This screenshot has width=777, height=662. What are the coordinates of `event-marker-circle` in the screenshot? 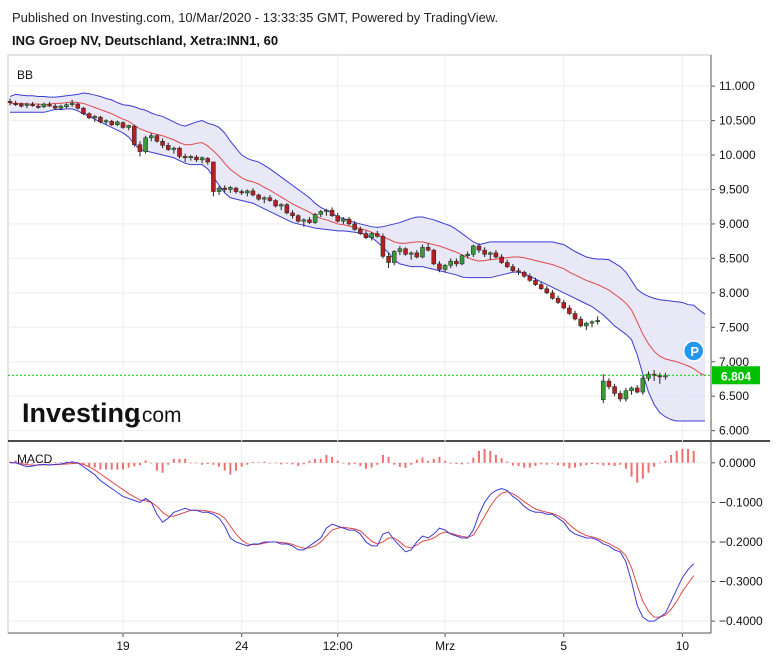 It's located at (693, 351).